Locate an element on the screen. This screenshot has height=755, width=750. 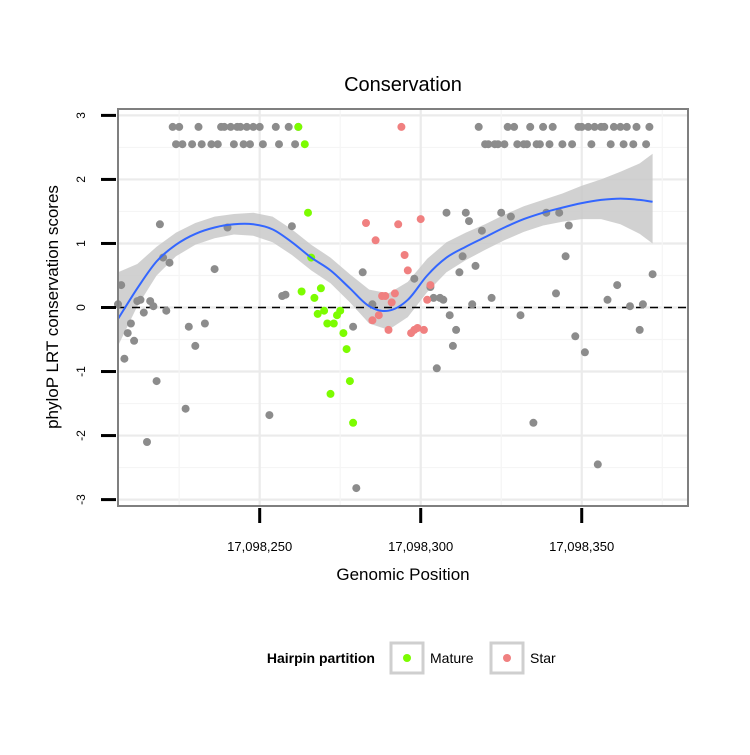
legend-label-mature: Mature is located at coordinates (452, 658).